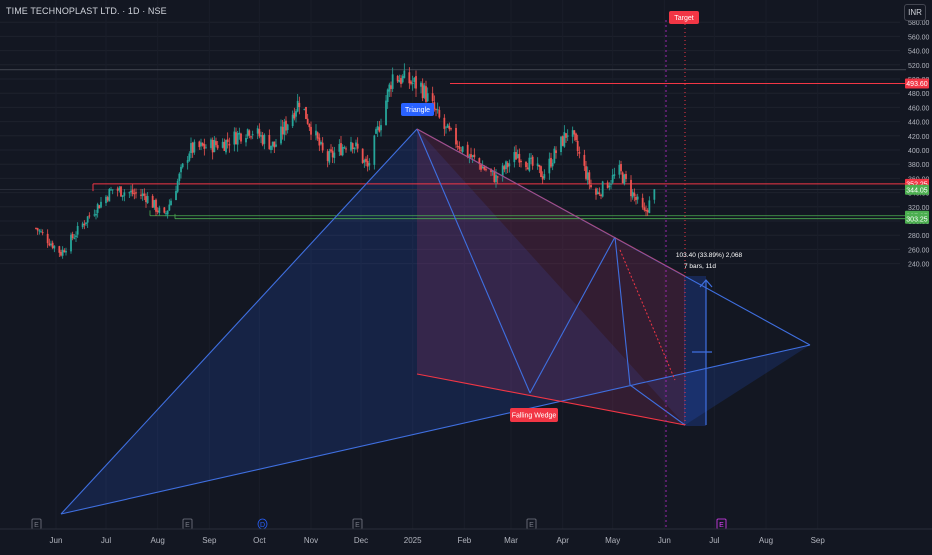  What do you see at coordinates (915, 12) in the screenshot?
I see `currency-button: INR` at bounding box center [915, 12].